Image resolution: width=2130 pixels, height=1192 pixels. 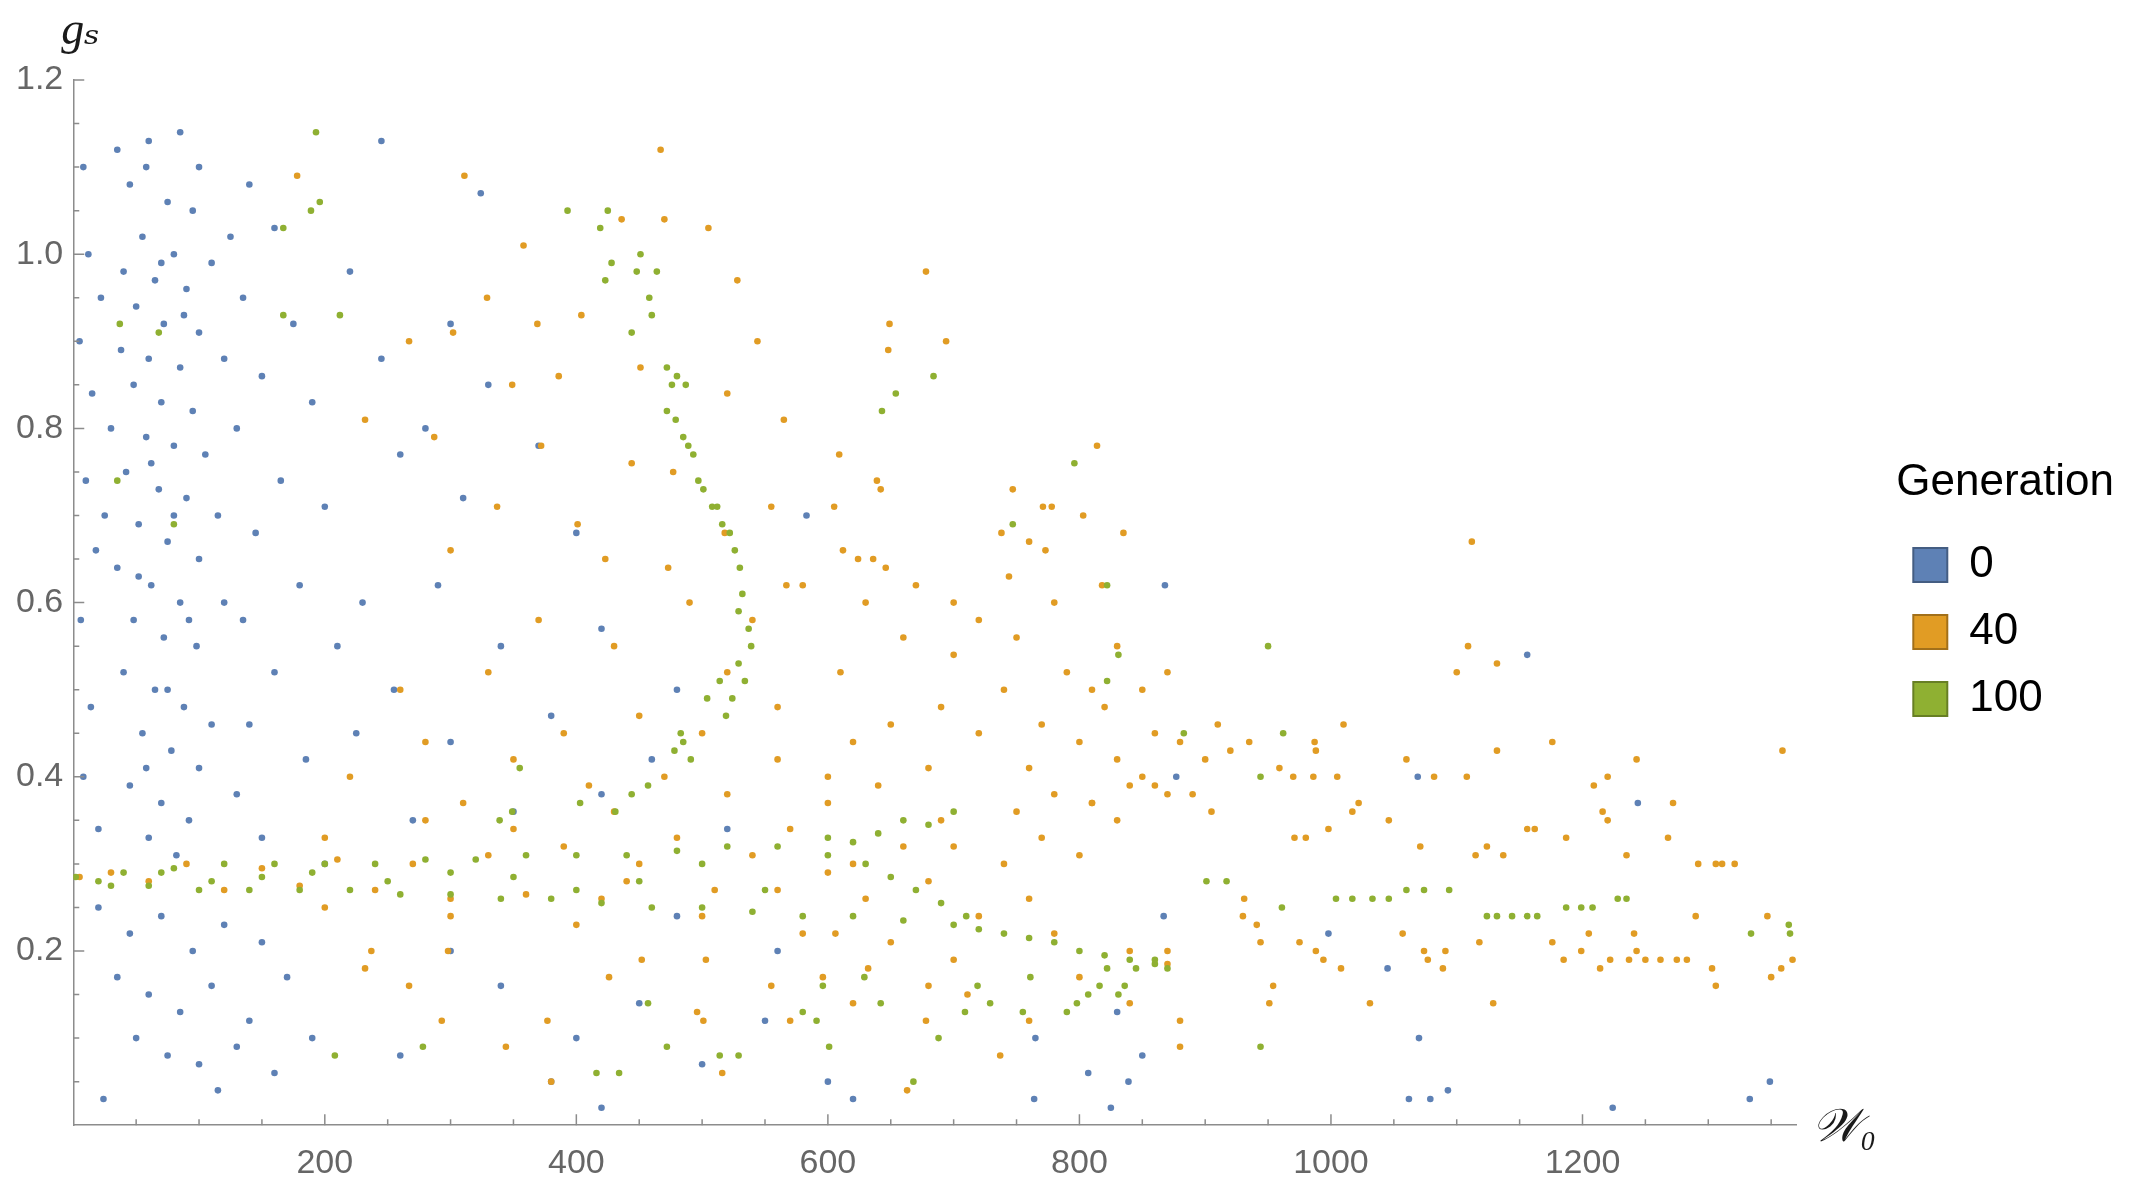 I want to click on x-tick-label: 1200, so click(x=1582, y=1160).